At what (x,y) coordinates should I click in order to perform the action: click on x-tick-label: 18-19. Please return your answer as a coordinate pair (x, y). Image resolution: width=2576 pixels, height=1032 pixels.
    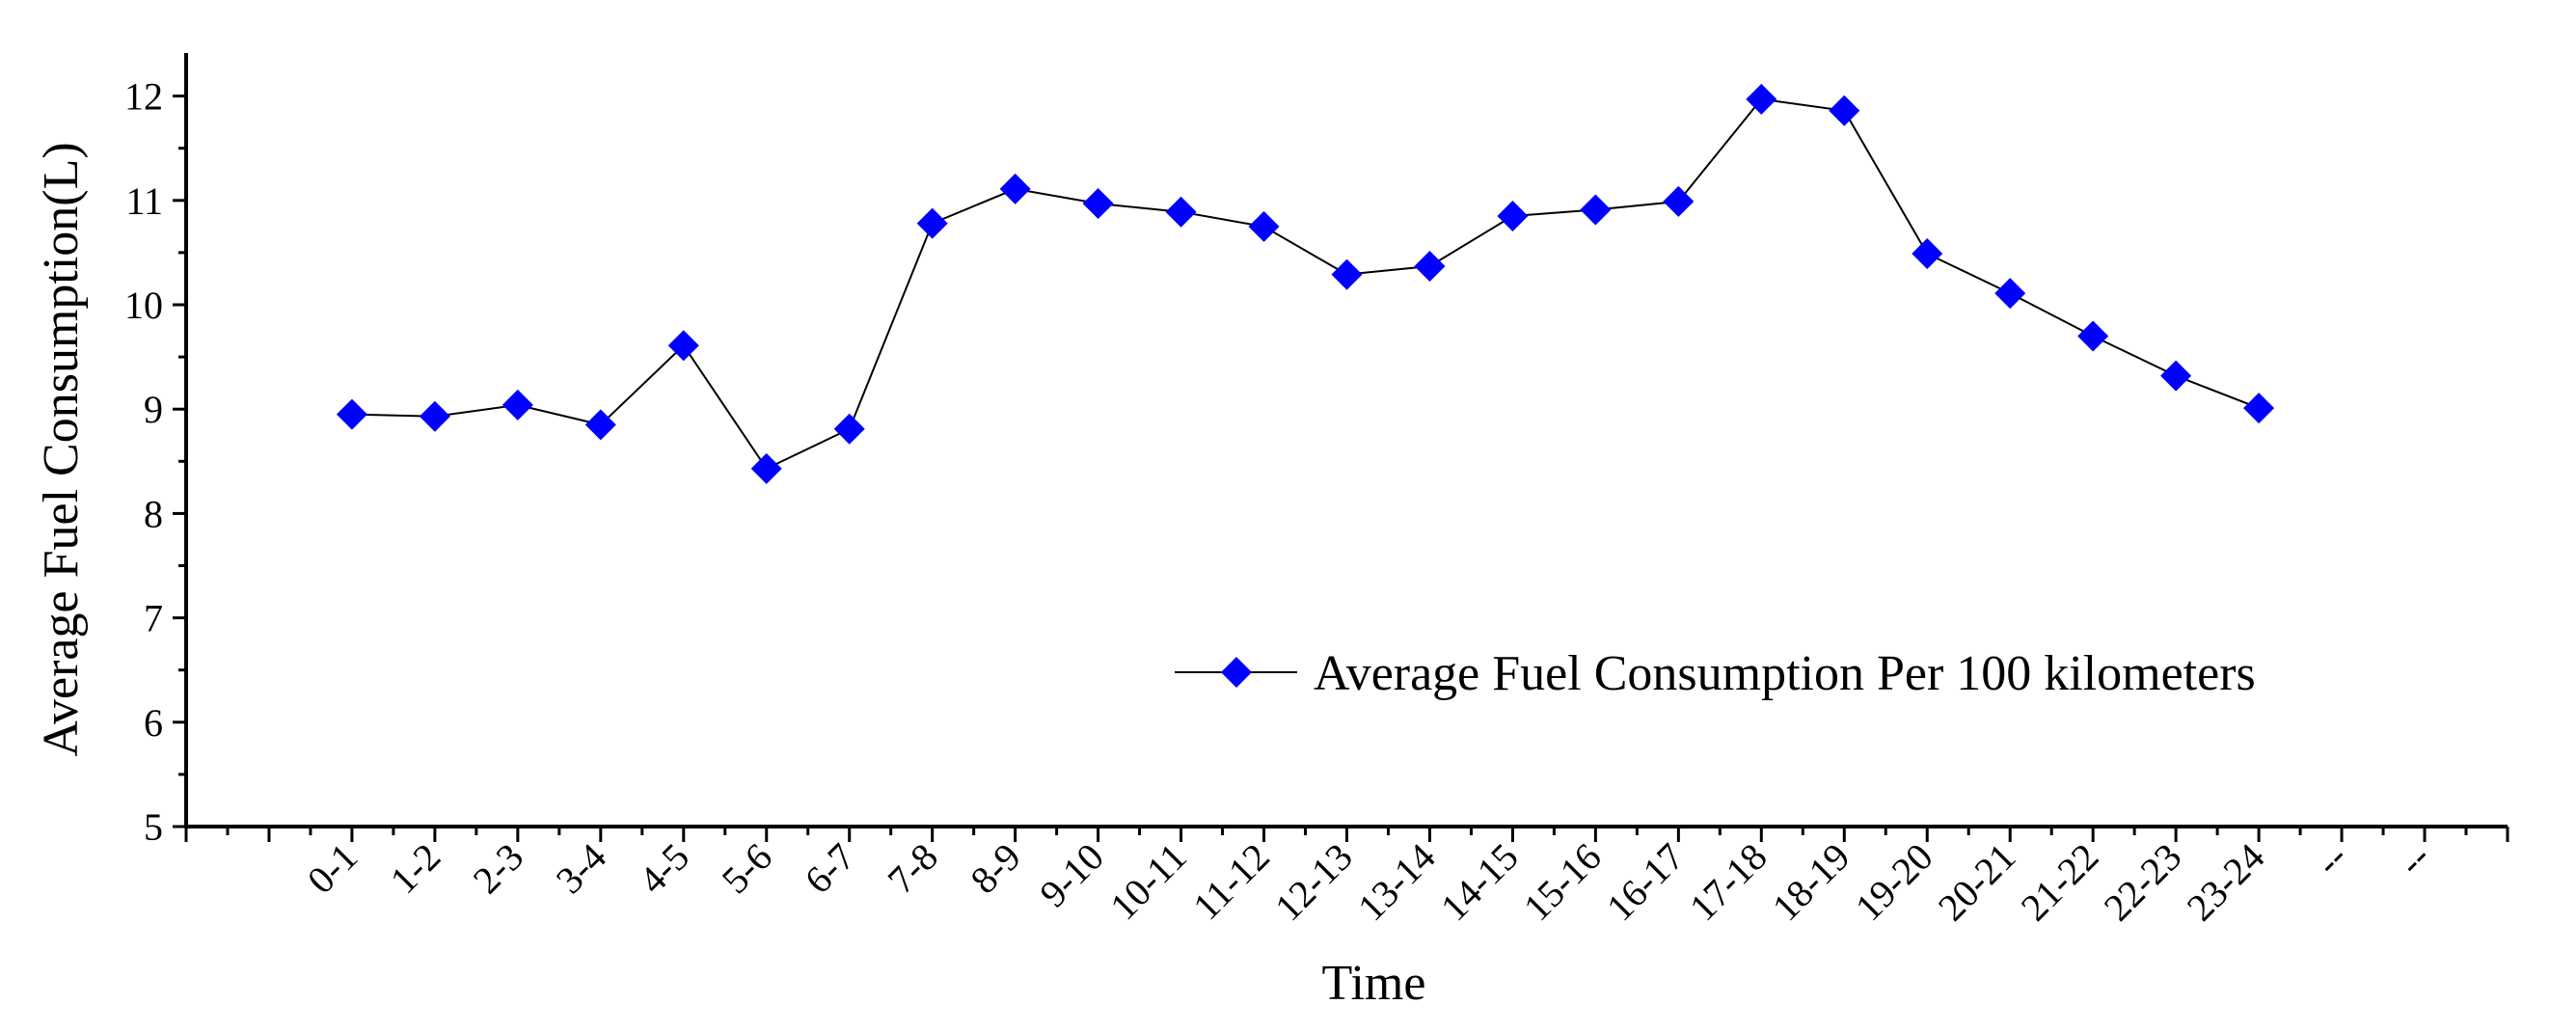
    Looking at the image, I should click on (1811, 883).